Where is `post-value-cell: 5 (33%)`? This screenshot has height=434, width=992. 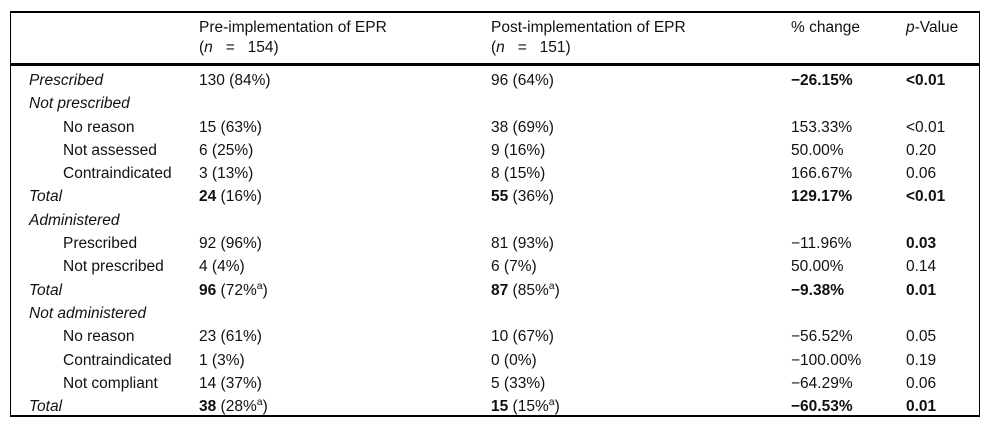
post-value-cell: 5 (33%) is located at coordinates (641, 383).